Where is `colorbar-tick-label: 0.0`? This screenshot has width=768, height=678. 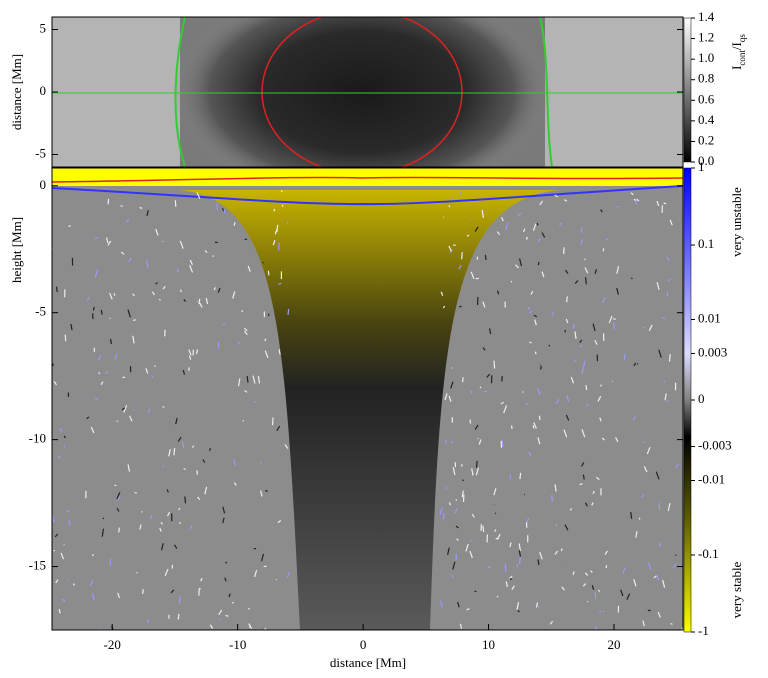 colorbar-tick-label: 0.0 is located at coordinates (706, 160).